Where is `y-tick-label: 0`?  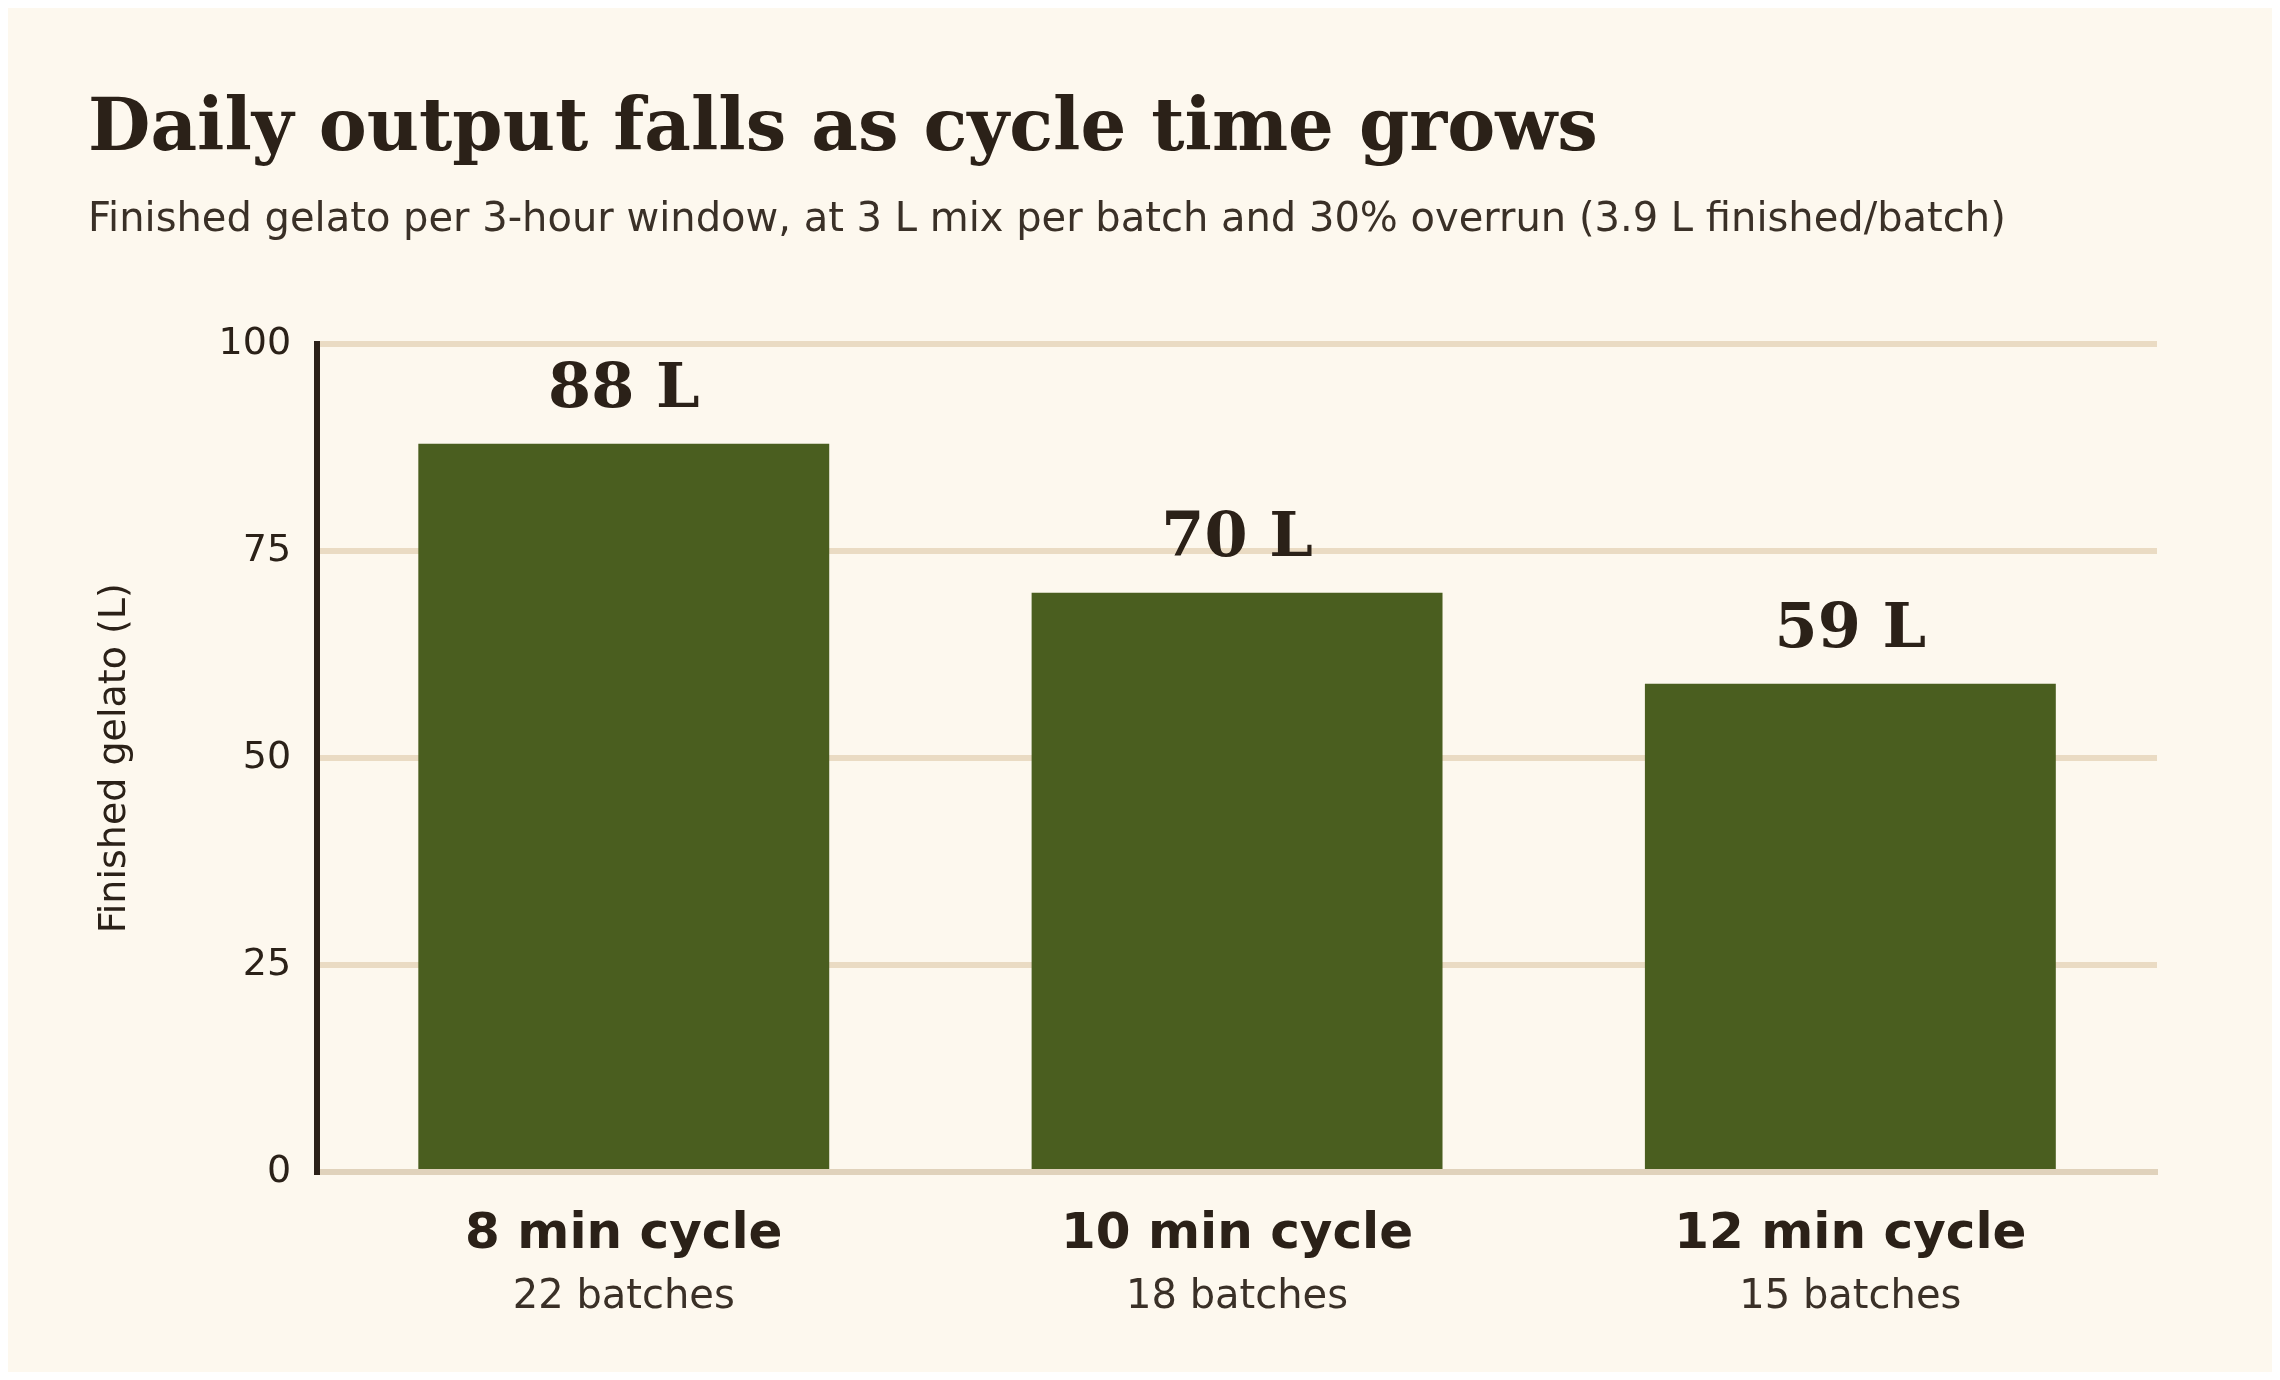
y-tick-label: 0 is located at coordinates (279, 1168).